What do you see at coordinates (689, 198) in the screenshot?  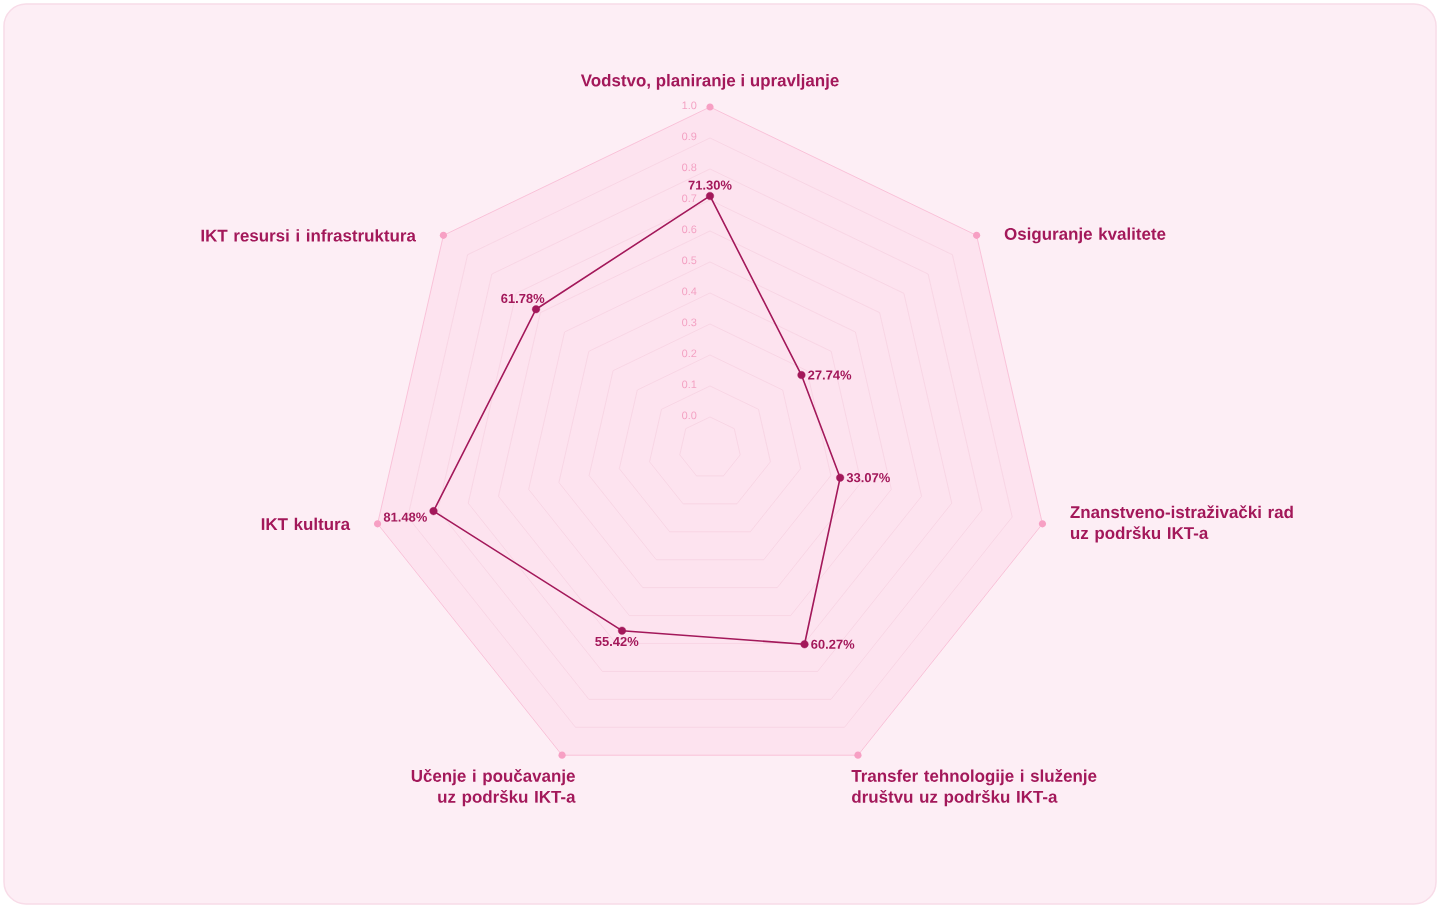 I see `y-tick-label: 0.7` at bounding box center [689, 198].